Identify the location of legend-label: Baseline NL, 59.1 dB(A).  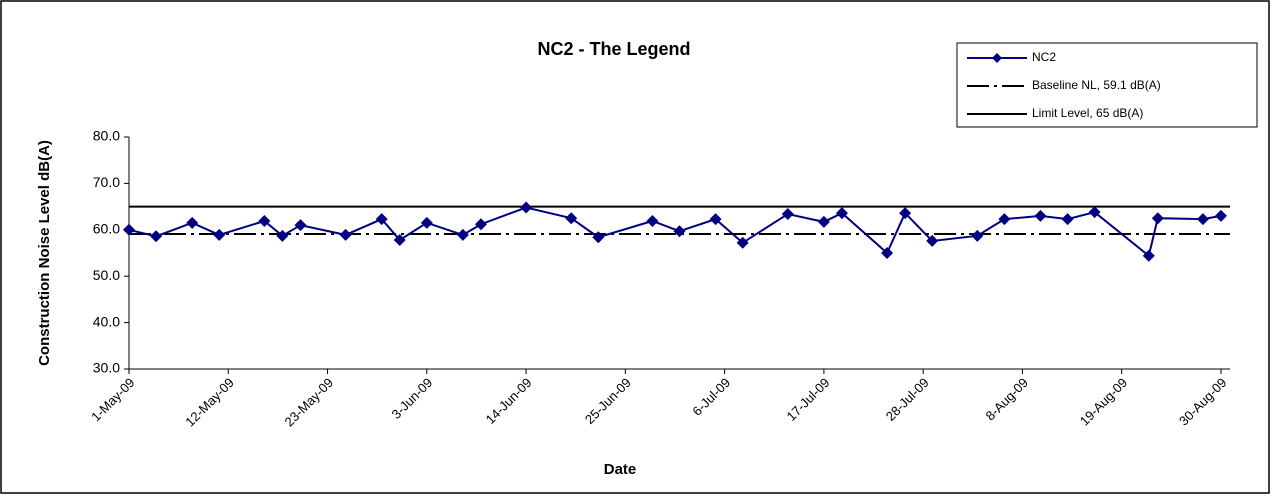
(1096, 85).